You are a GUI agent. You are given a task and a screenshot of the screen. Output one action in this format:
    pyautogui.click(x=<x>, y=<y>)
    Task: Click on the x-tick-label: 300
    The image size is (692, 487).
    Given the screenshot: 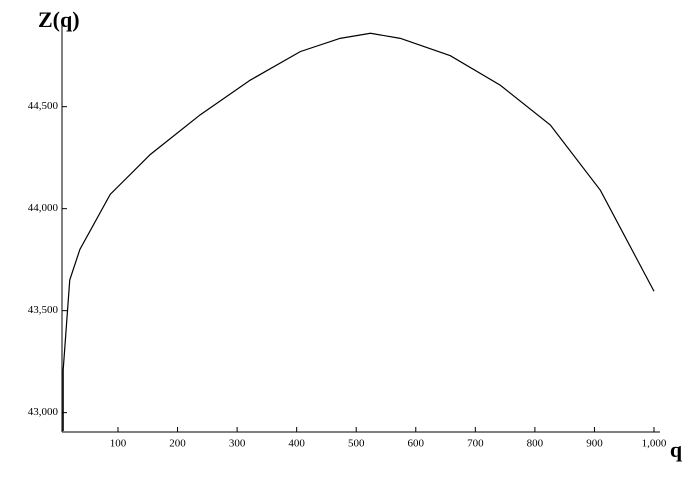 What is the action you would take?
    pyautogui.click(x=237, y=444)
    